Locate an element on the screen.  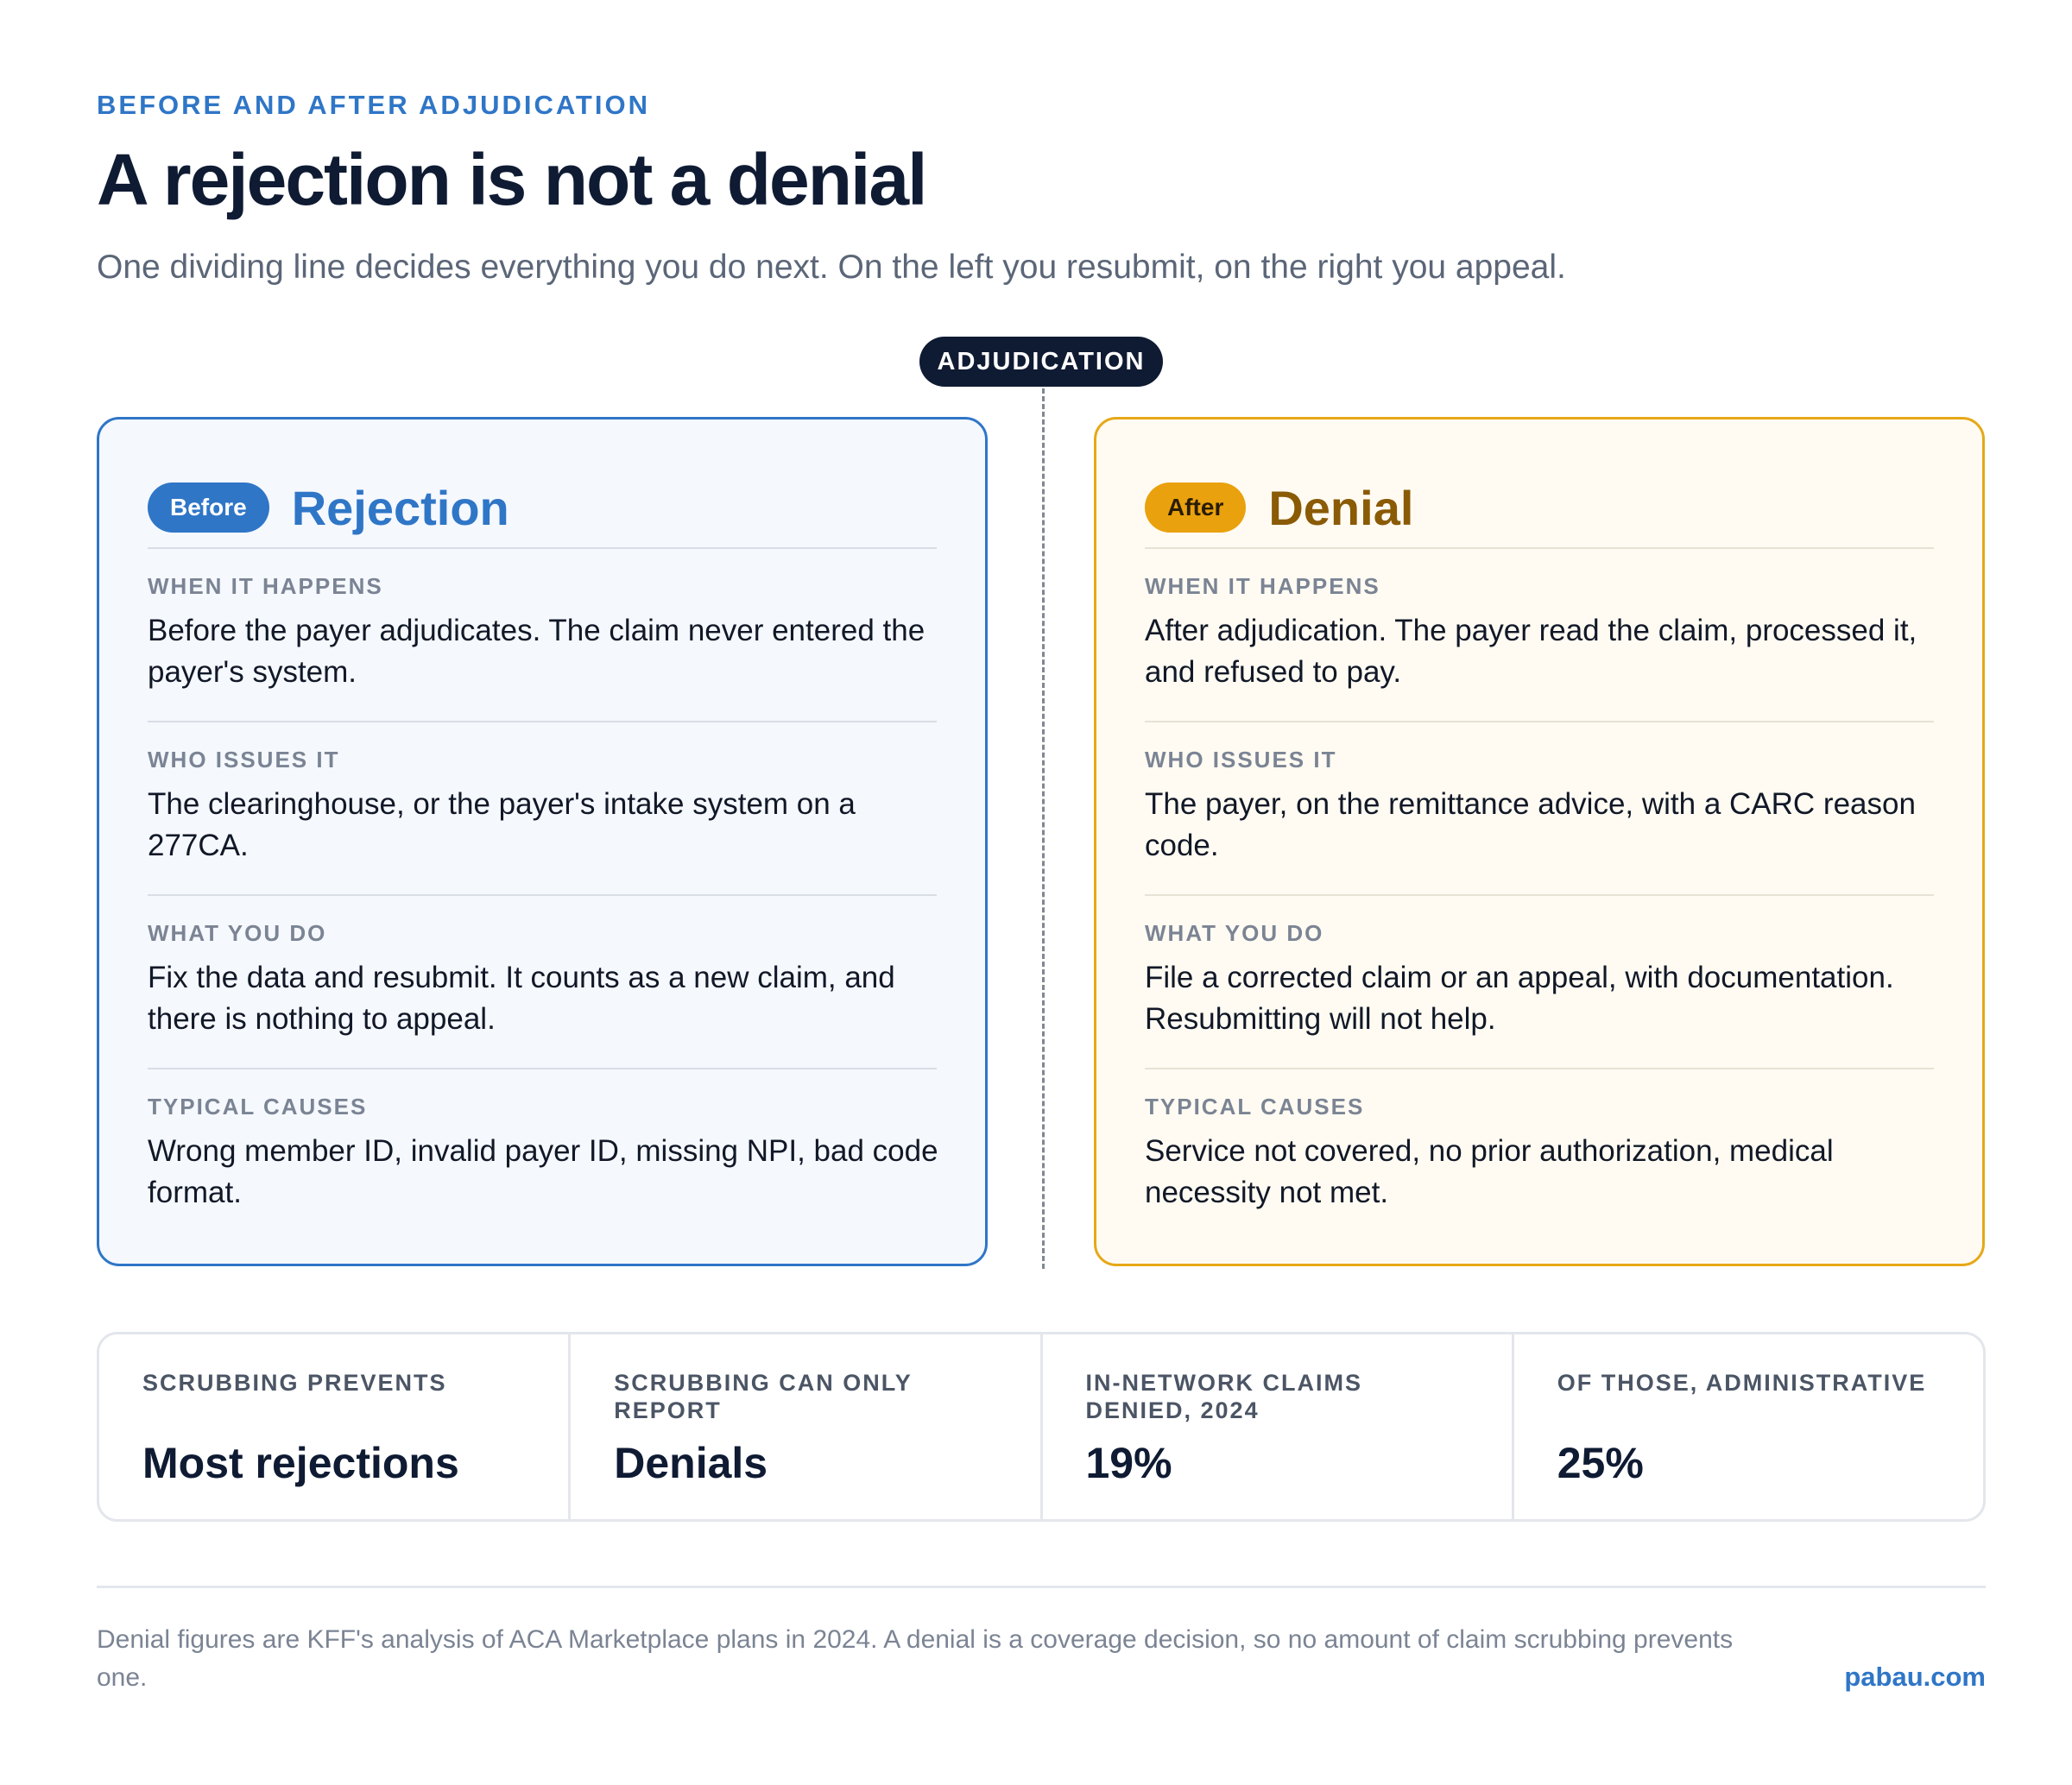
stat-card: IN-NETWORK CLAIMS DENIED, 2024 19% is located at coordinates (1278, 1426).